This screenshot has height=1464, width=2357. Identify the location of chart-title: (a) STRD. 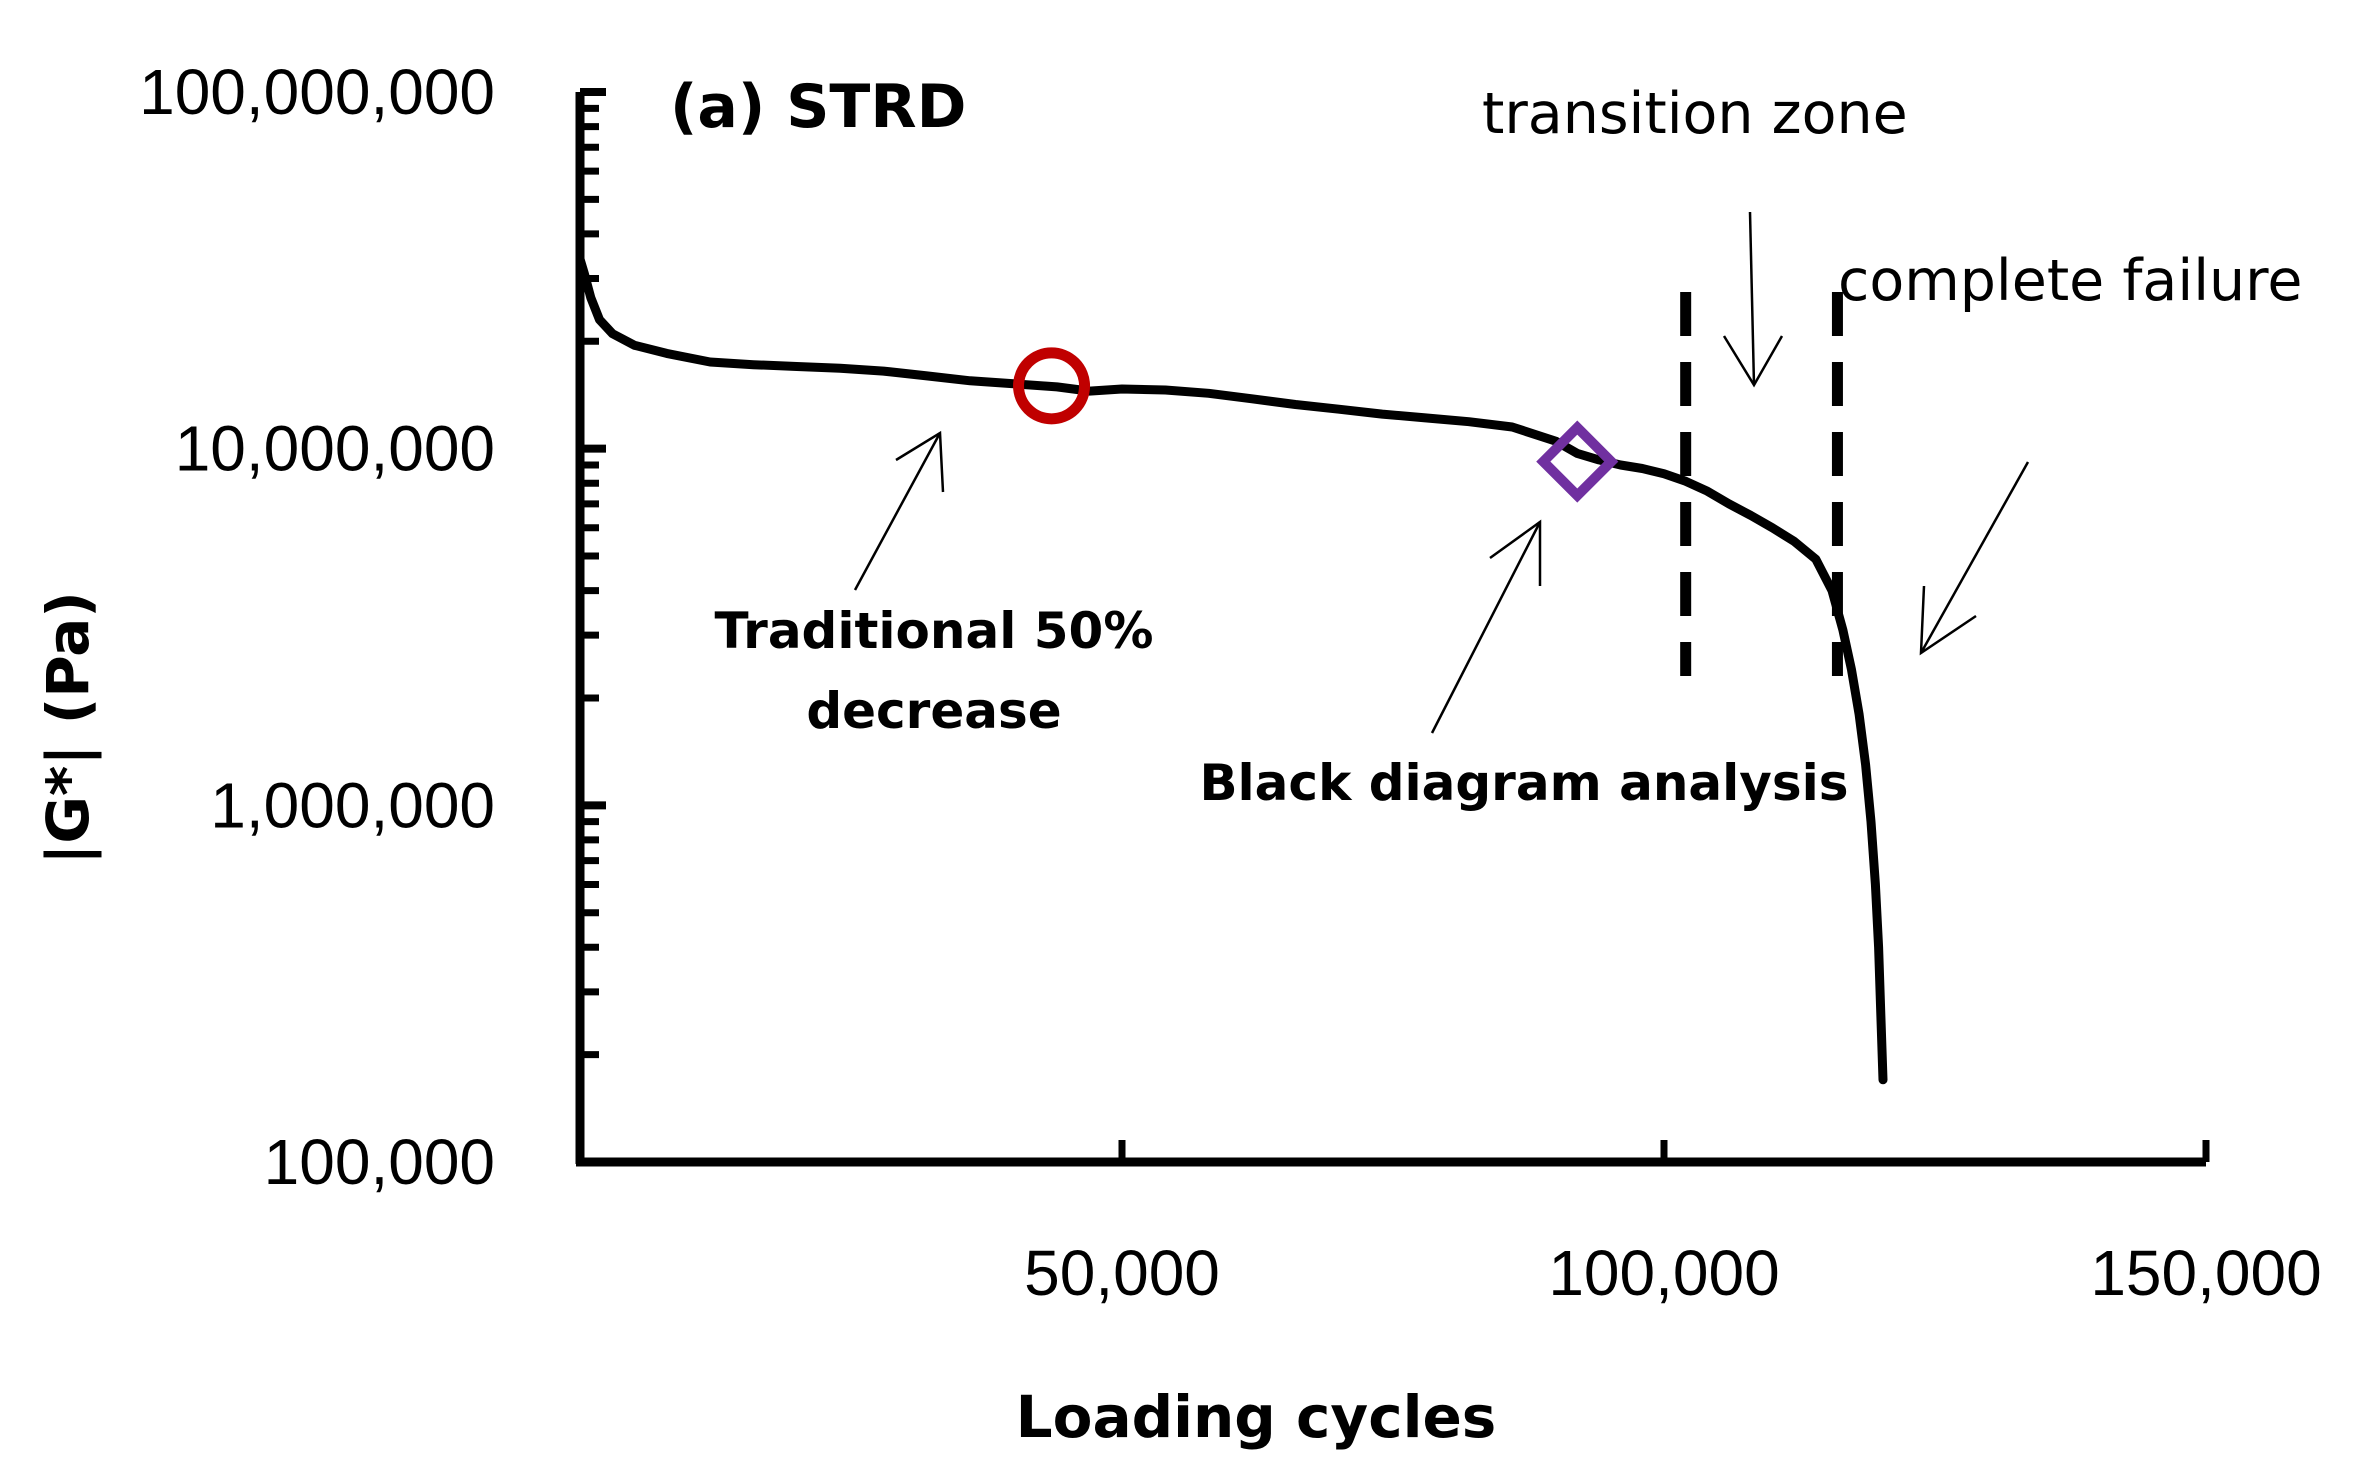
(818, 107).